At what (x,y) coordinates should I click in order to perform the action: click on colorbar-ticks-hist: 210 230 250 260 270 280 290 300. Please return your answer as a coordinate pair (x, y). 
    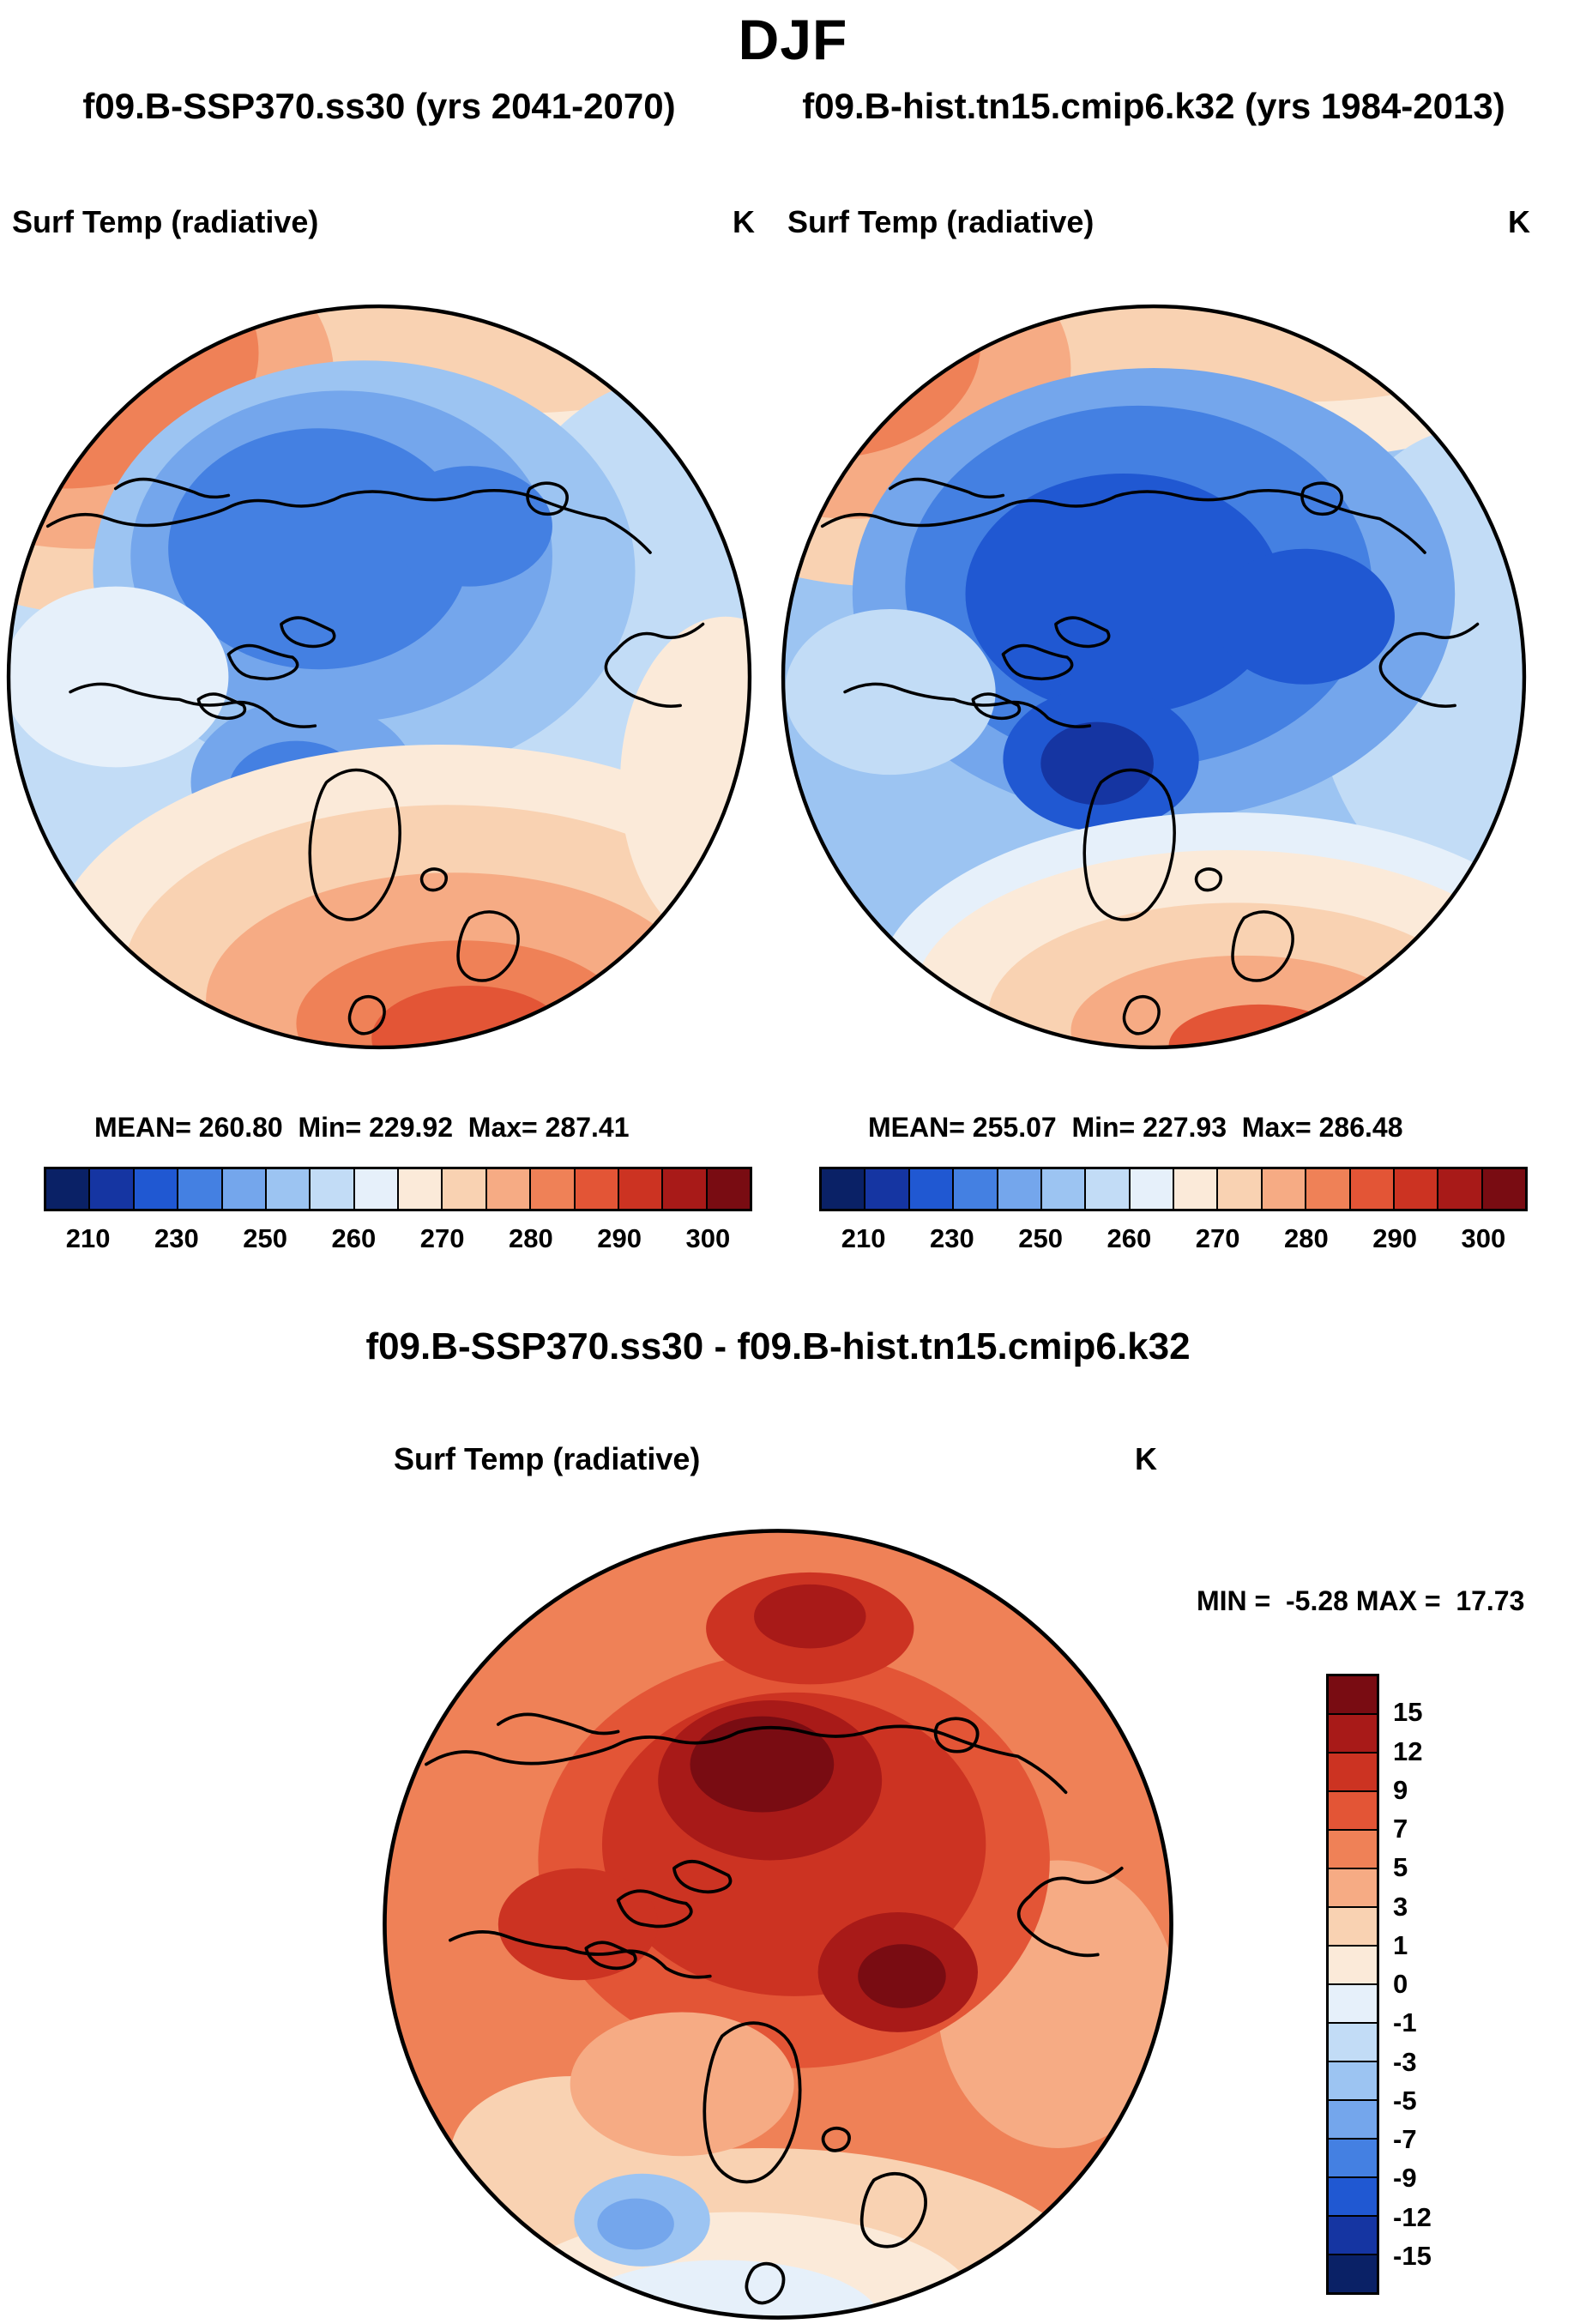
    Looking at the image, I should click on (1173, 1241).